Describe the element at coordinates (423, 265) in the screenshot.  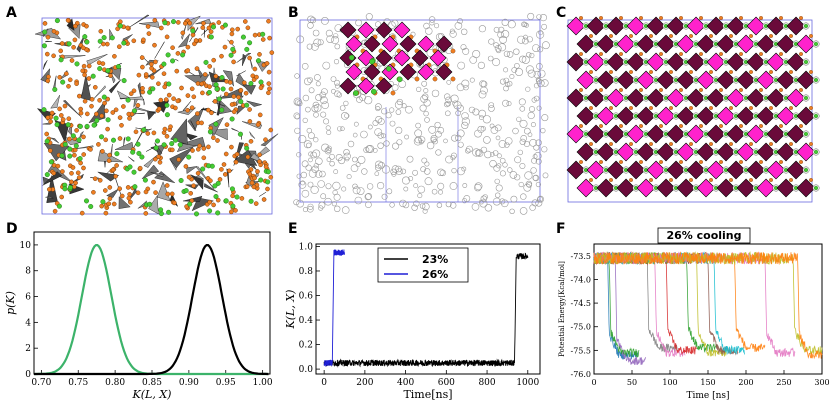
I see `legend-box` at that location.